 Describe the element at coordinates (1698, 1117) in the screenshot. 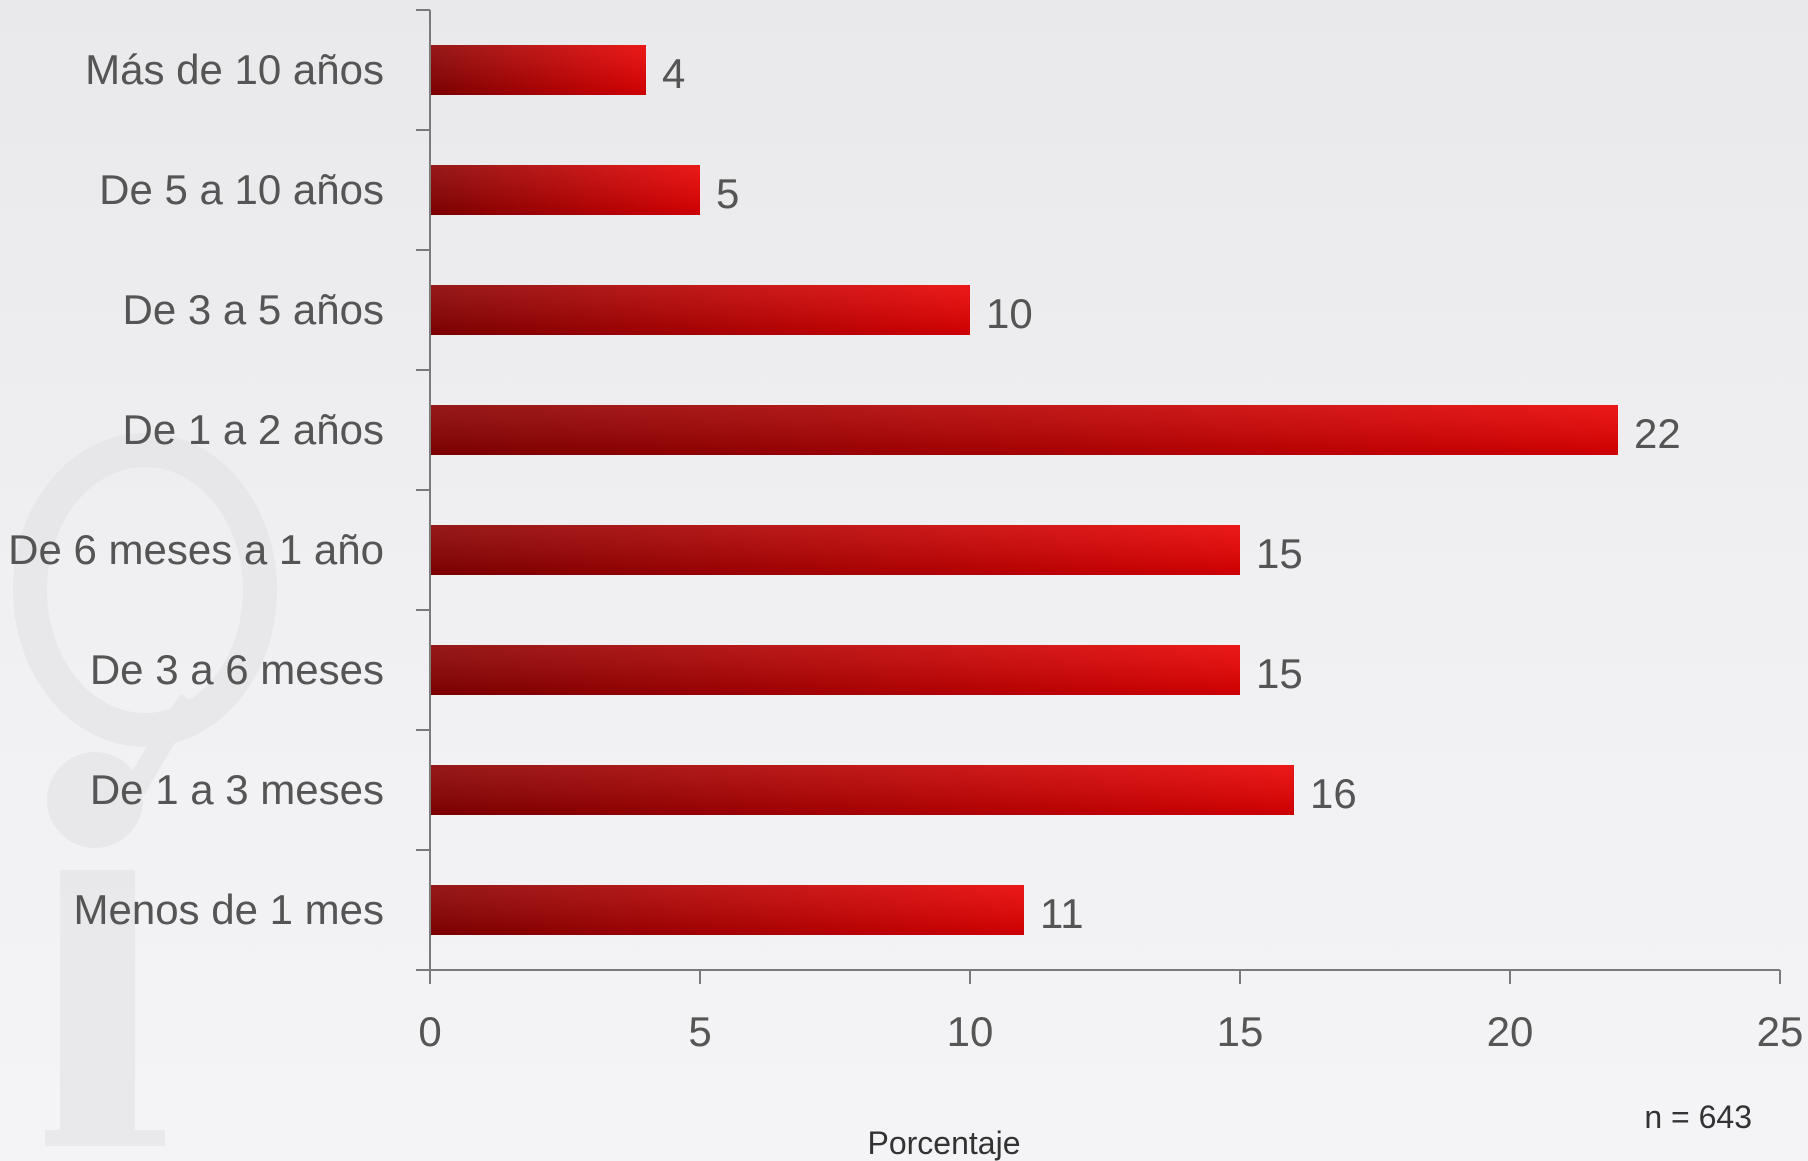

I see `sample-size-note: n = 643` at that location.